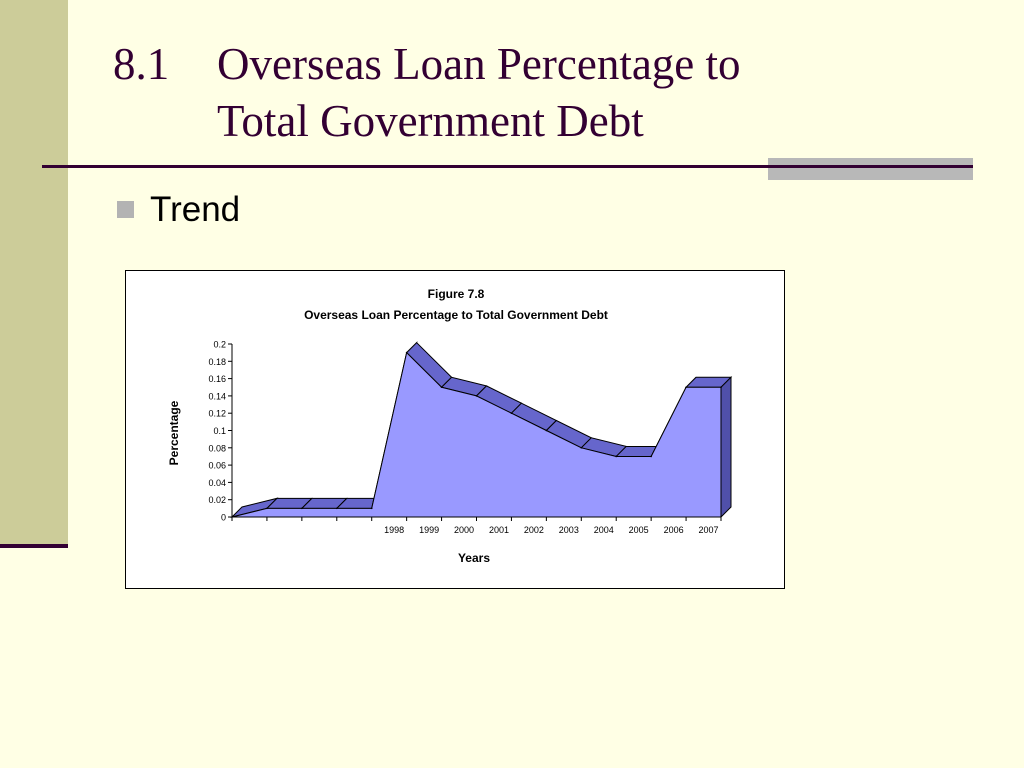  I want to click on x-tick-label: 2004, so click(604, 530).